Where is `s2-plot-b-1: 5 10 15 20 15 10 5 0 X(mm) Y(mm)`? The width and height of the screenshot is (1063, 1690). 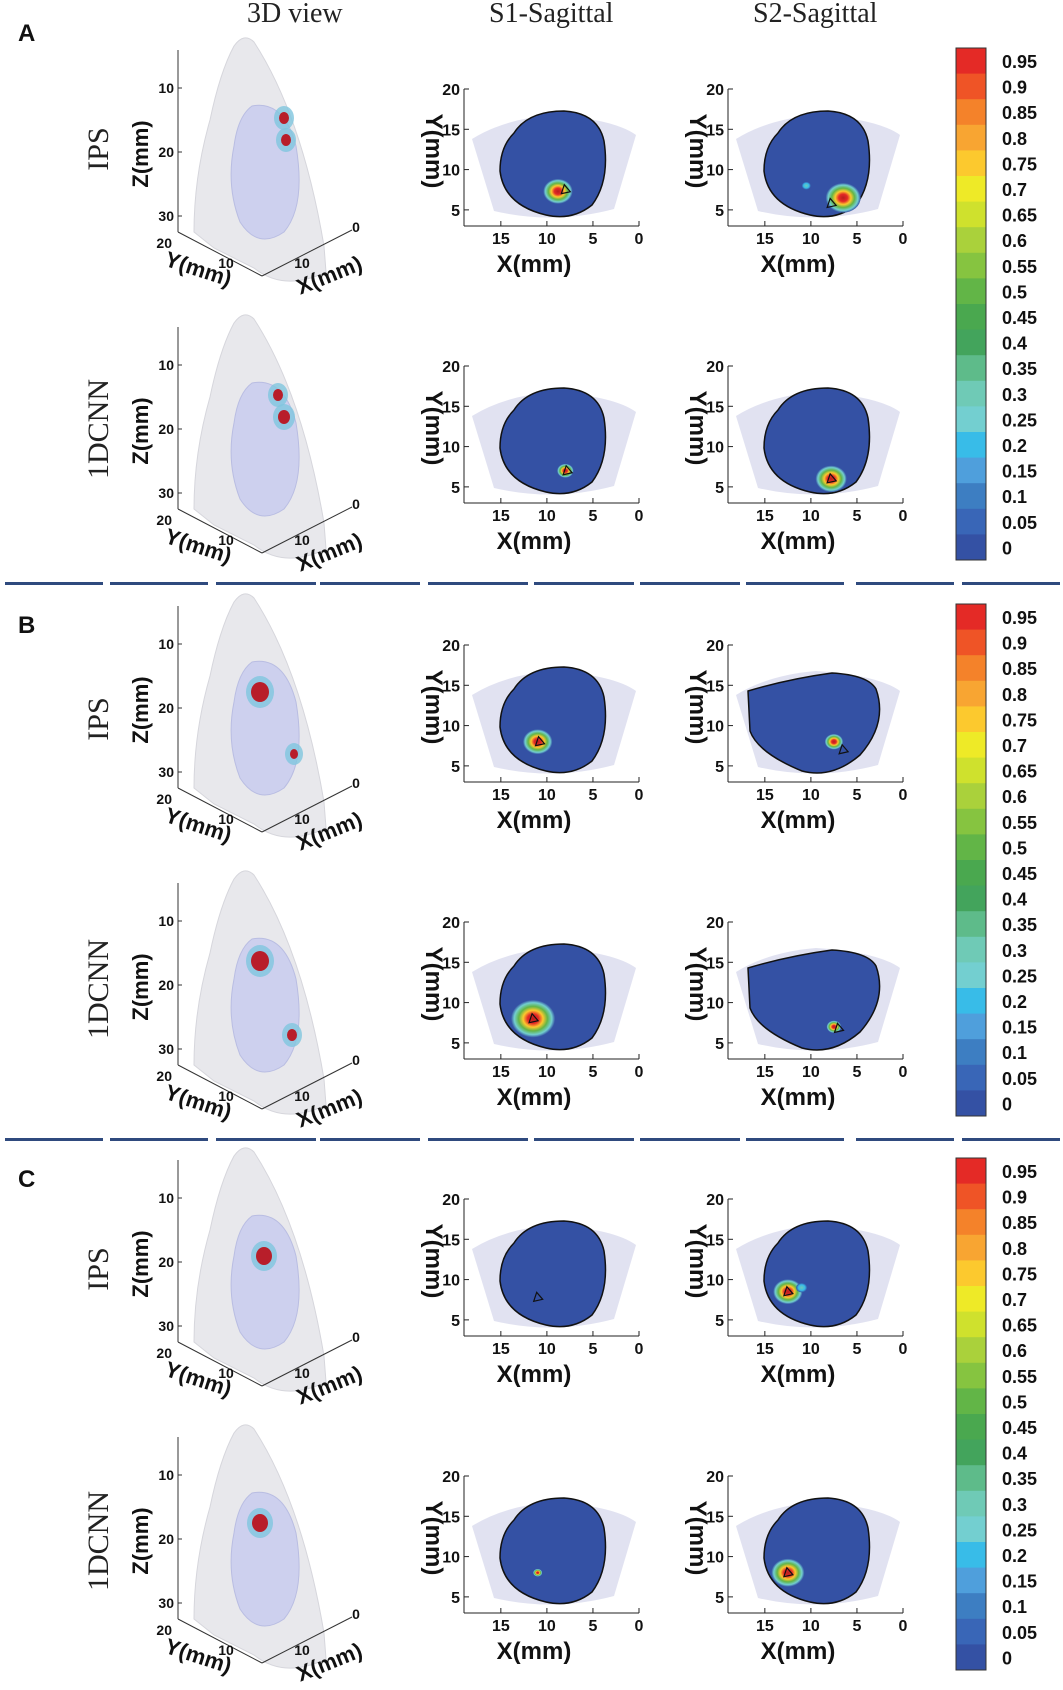
s2-plot-b-1: 5 10 15 20 15 10 5 0 X(mm) Y(mm) is located at coordinates (796, 1013).